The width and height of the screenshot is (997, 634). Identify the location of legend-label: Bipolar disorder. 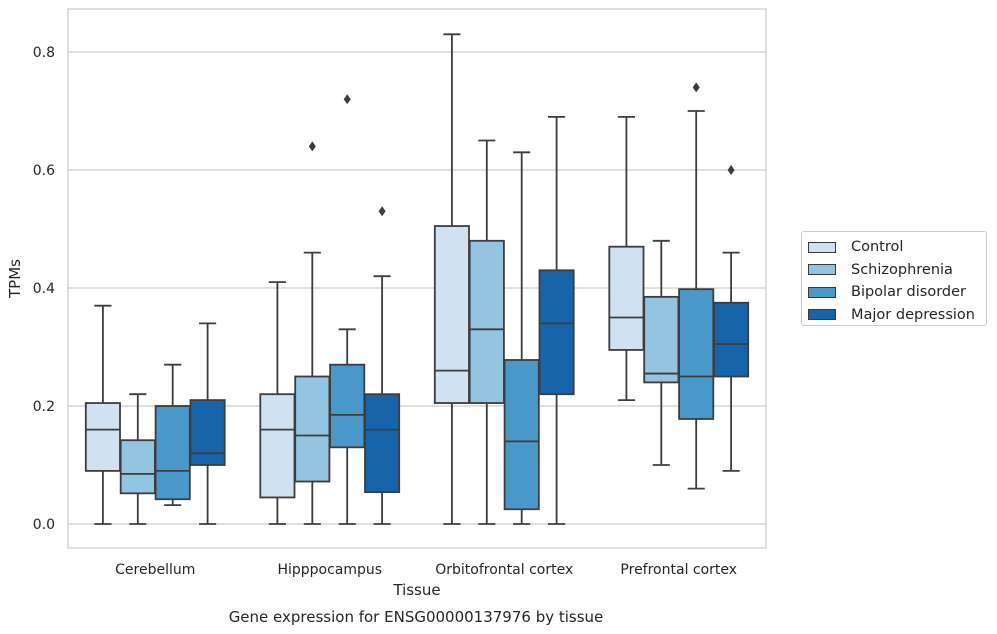
(908, 292).